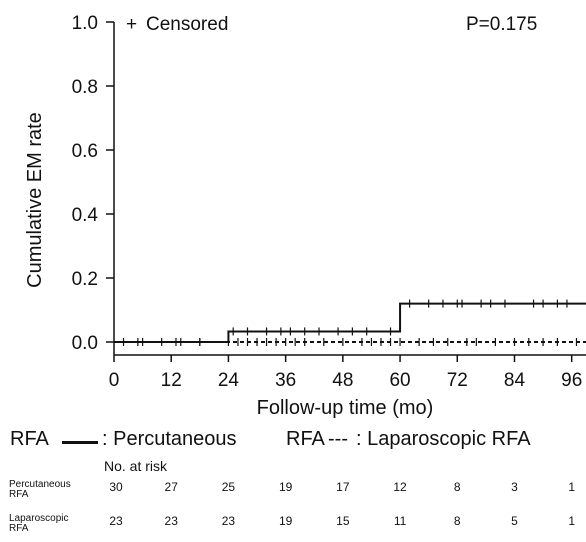  Describe the element at coordinates (345, 408) in the screenshot. I see `x-axis-title: Follow-up time (mo)` at that location.